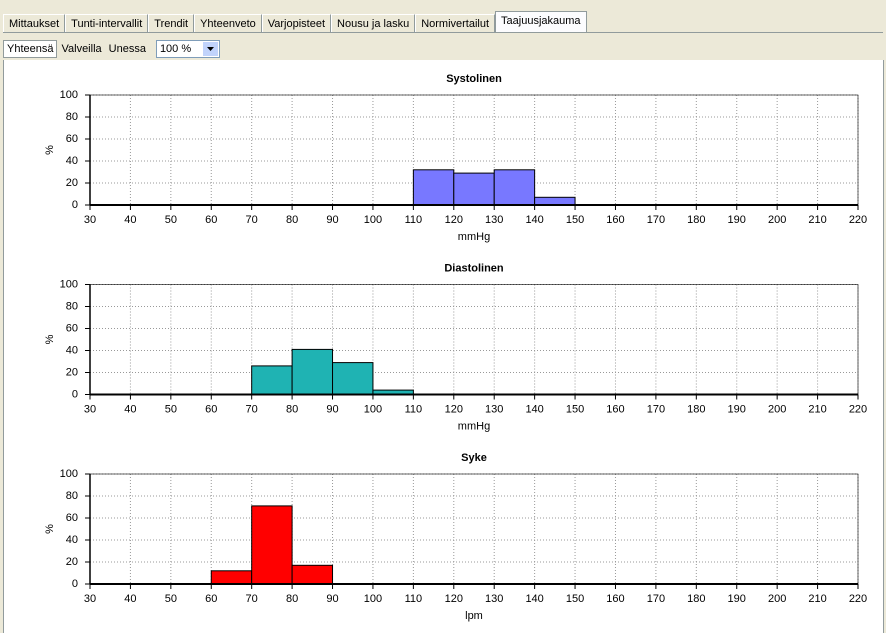  I want to click on subtab-strip: Yhteensä Valveilla Unessa 100 %, so click(111, 49).